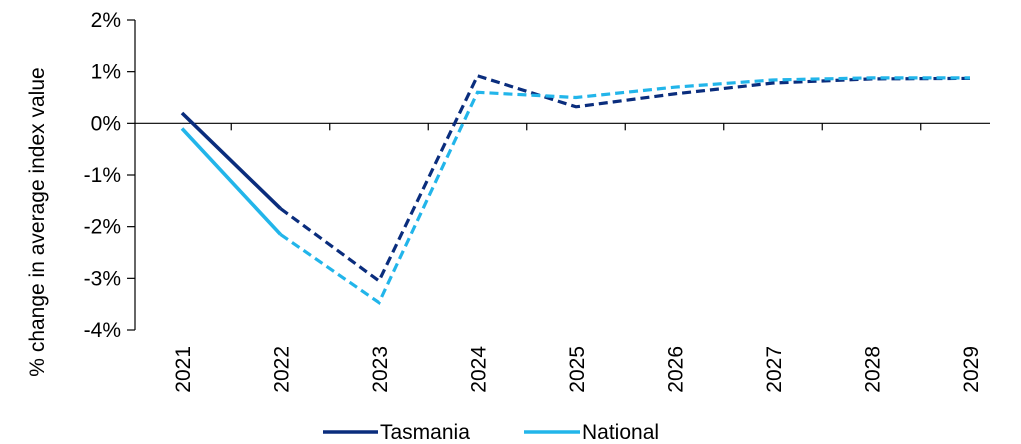  Describe the element at coordinates (231, 160) in the screenshot. I see `series-line-solid-tasmania` at that location.